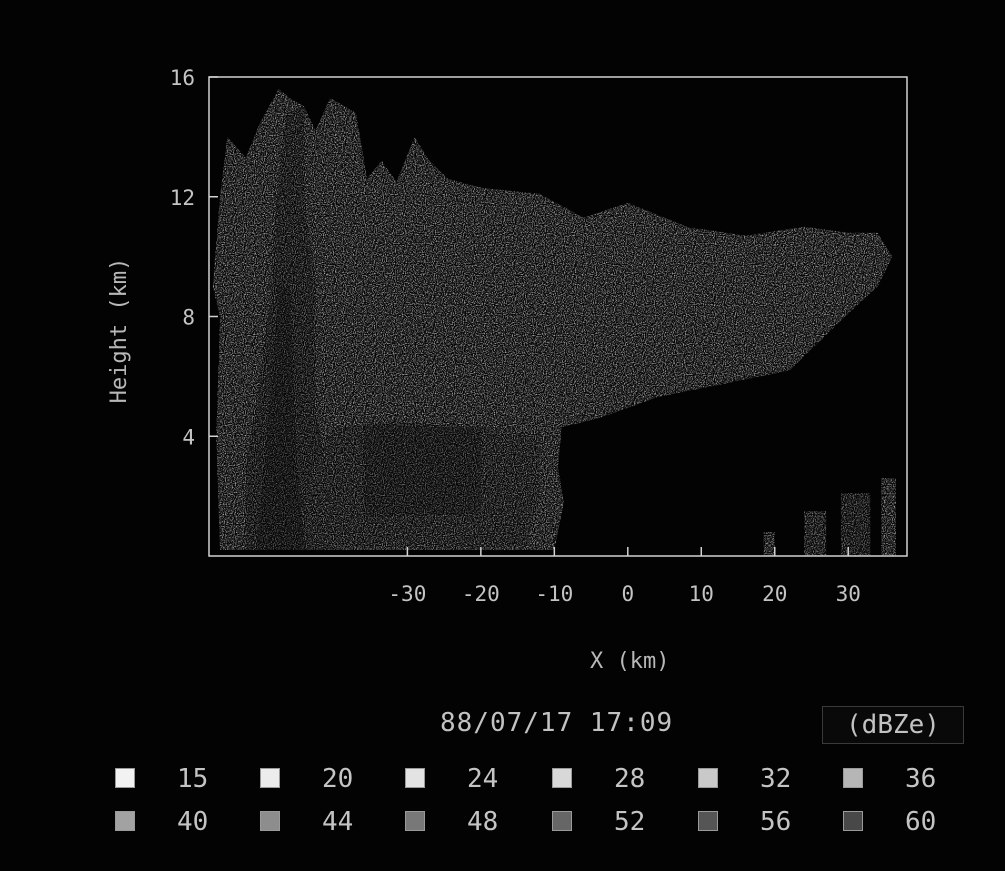  I want to click on x-tick-label: 0, so click(627, 594).